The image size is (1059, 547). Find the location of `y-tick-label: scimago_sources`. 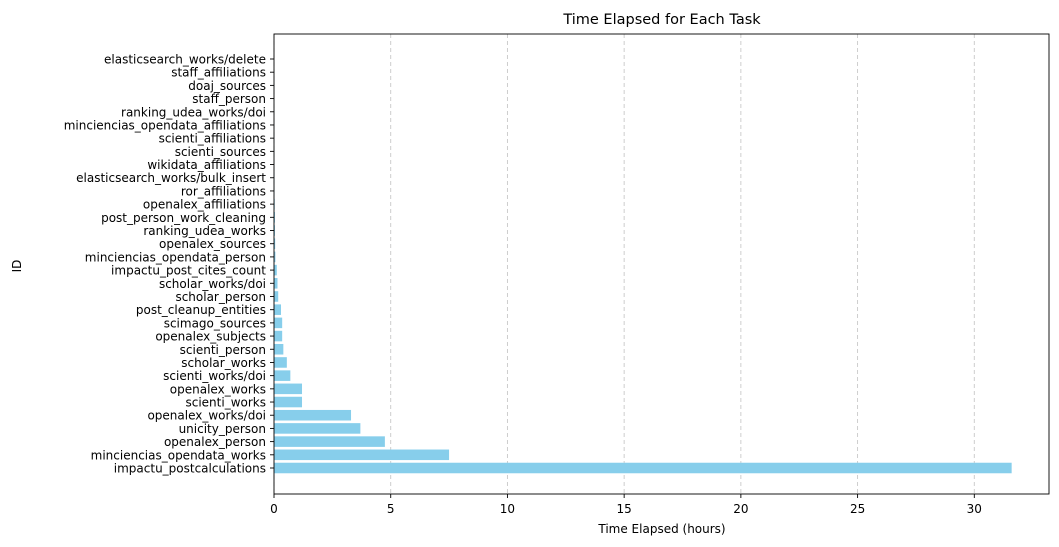

y-tick-label: scimago_sources is located at coordinates (215, 323).